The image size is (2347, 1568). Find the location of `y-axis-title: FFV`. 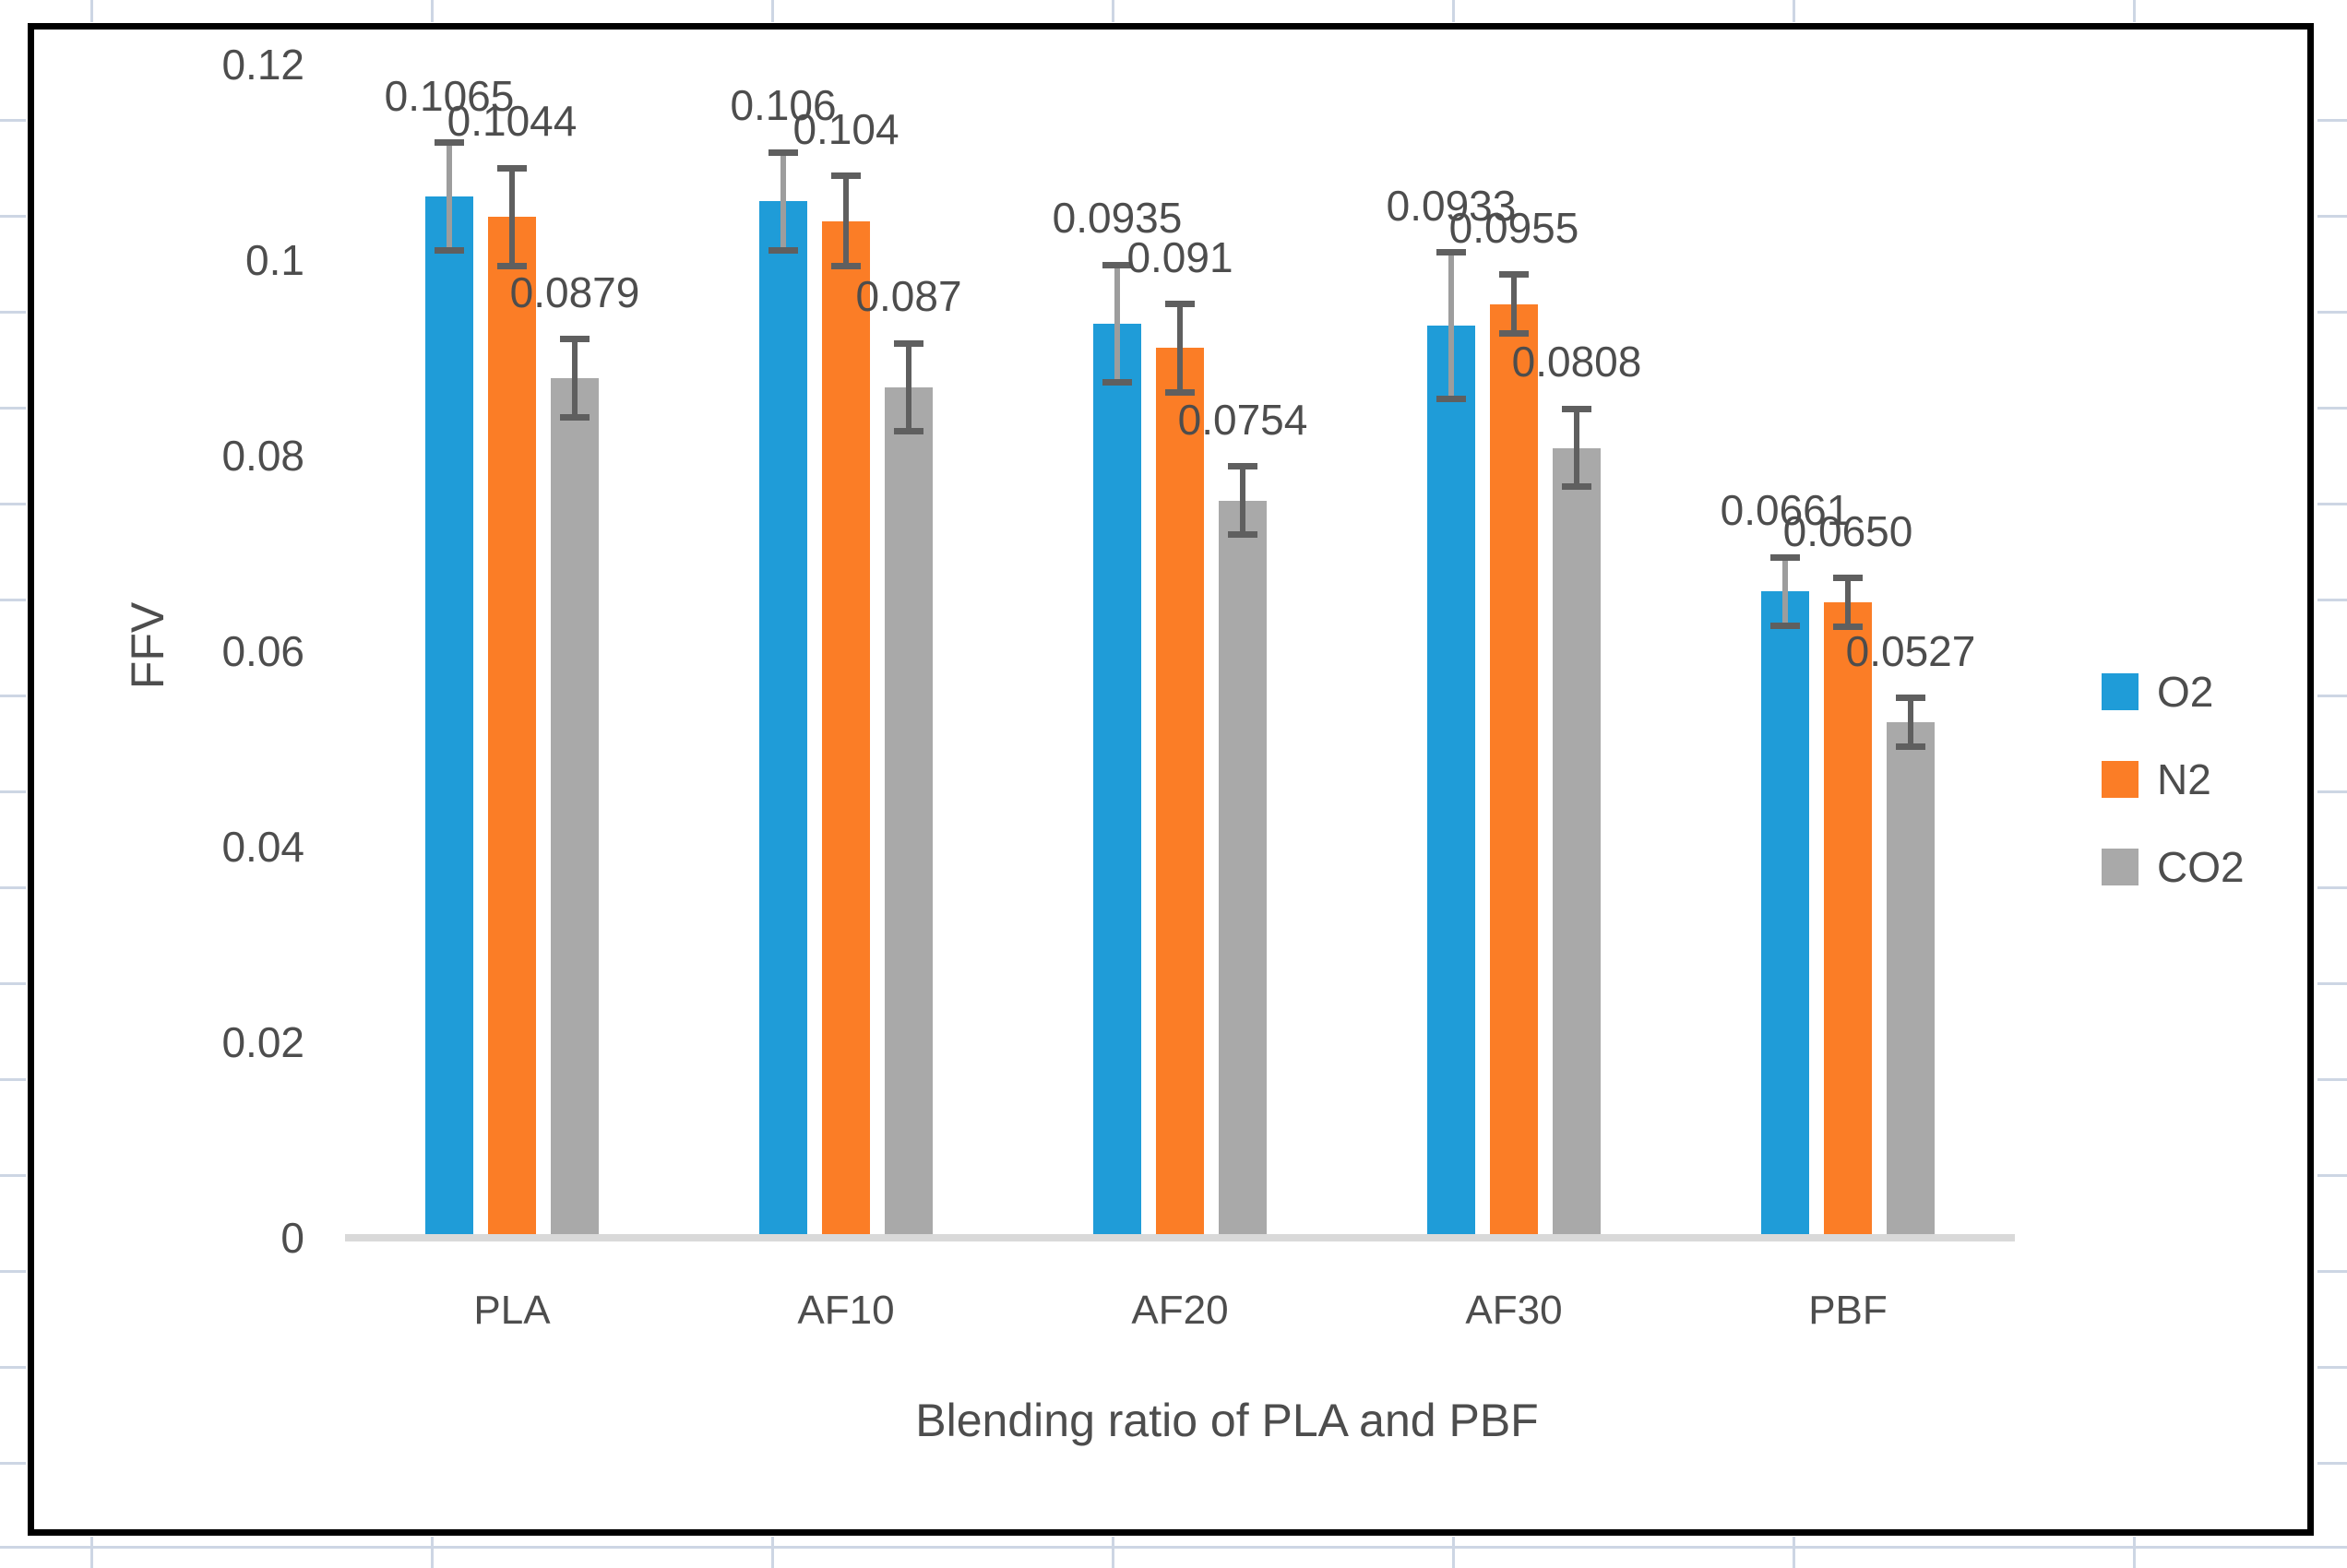

y-axis-title: FFV is located at coordinates (147, 645).